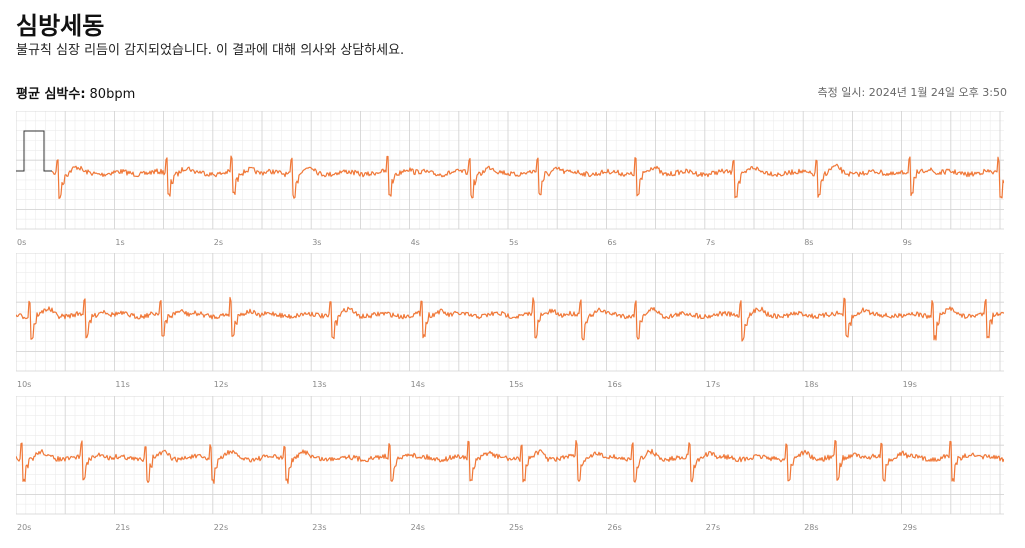  What do you see at coordinates (24, 384) in the screenshot?
I see `time-tick-label: 10s` at bounding box center [24, 384].